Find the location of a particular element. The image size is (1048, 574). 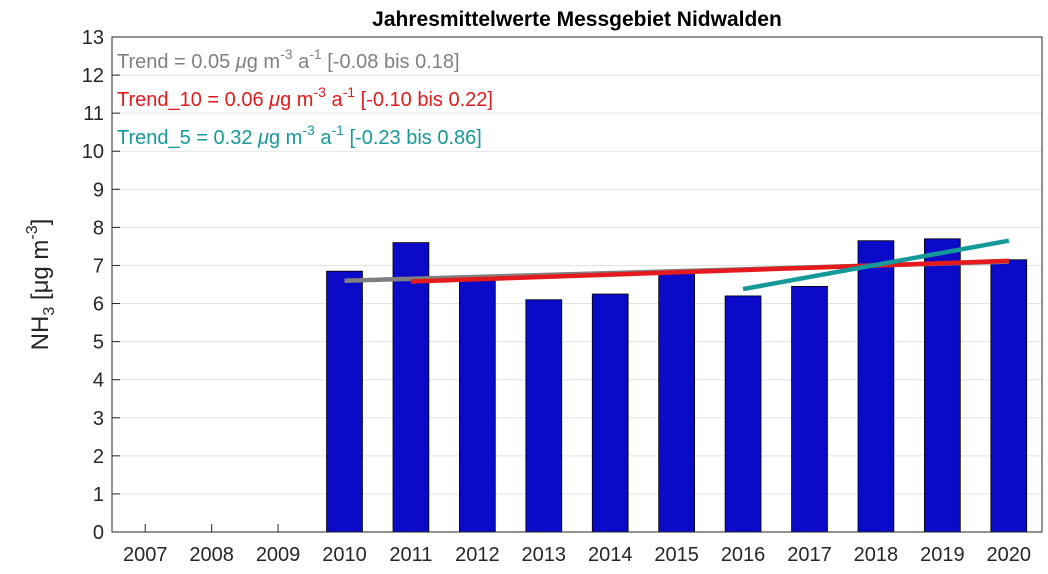

annotation-part: [-0.08 bis 0.18] is located at coordinates (391, 62).